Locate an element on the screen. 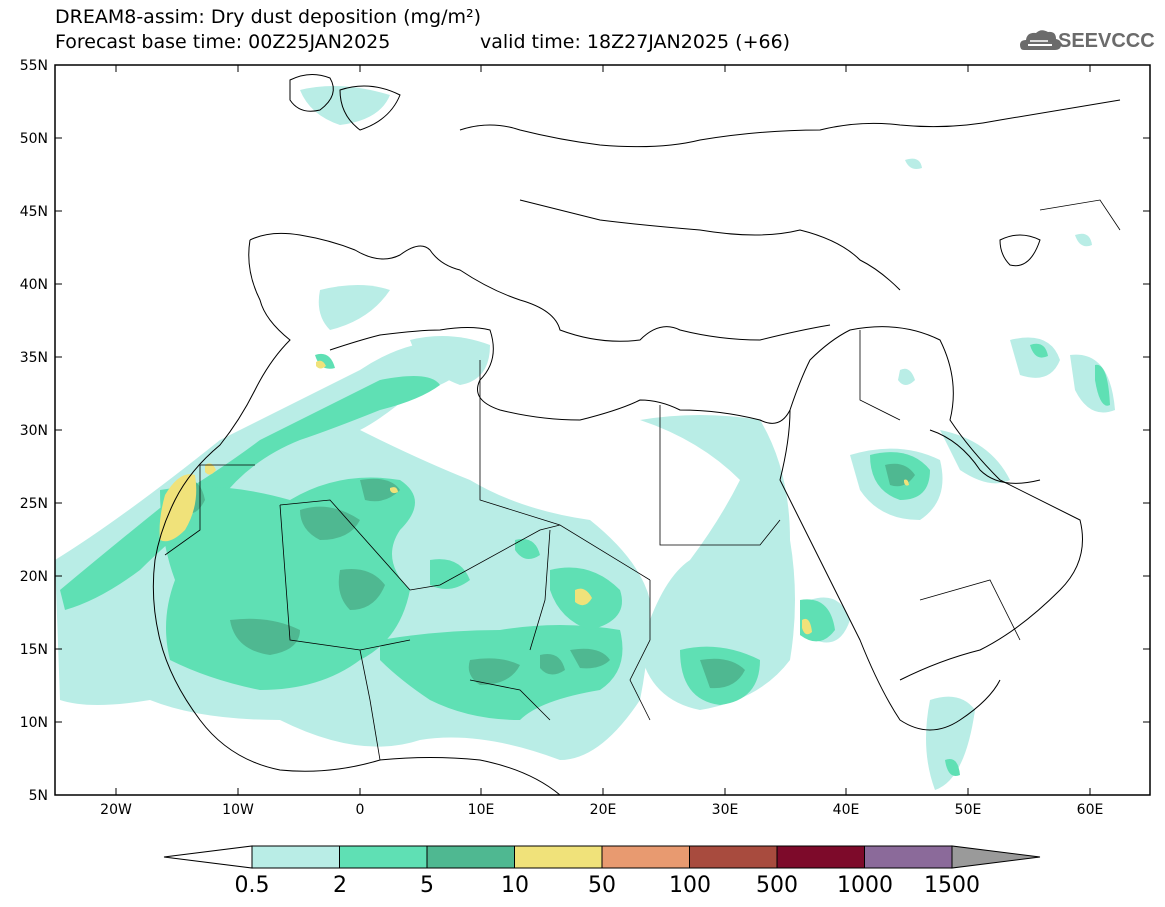  lat-label: 50N is located at coordinates (34, 139).